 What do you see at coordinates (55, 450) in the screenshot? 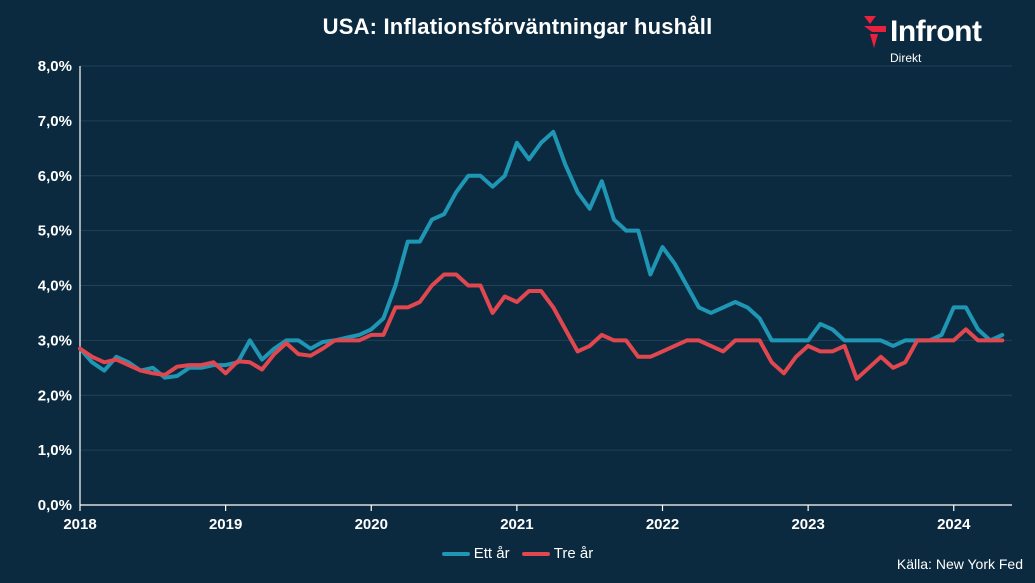
I see `y-tick-label: 1,0%` at bounding box center [55, 450].